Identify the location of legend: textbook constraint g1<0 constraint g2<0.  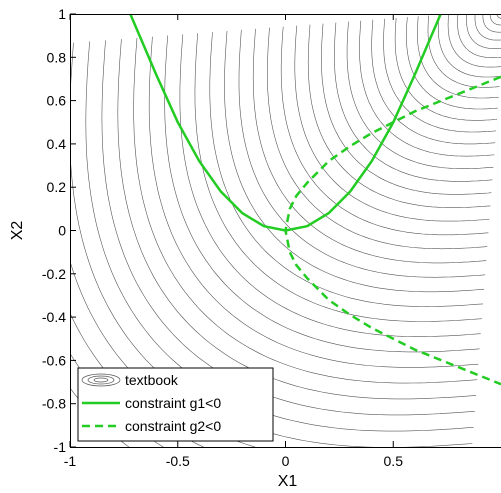
(175, 404).